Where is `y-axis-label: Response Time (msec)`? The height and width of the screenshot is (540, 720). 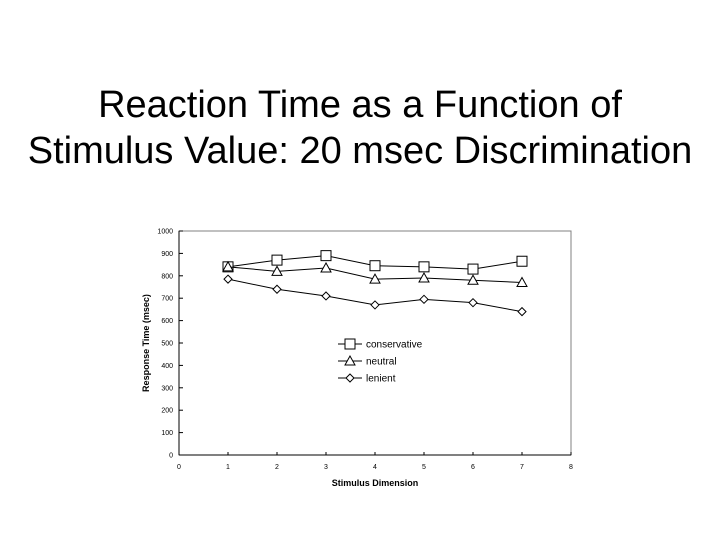 y-axis-label: Response Time (msec) is located at coordinates (146, 343).